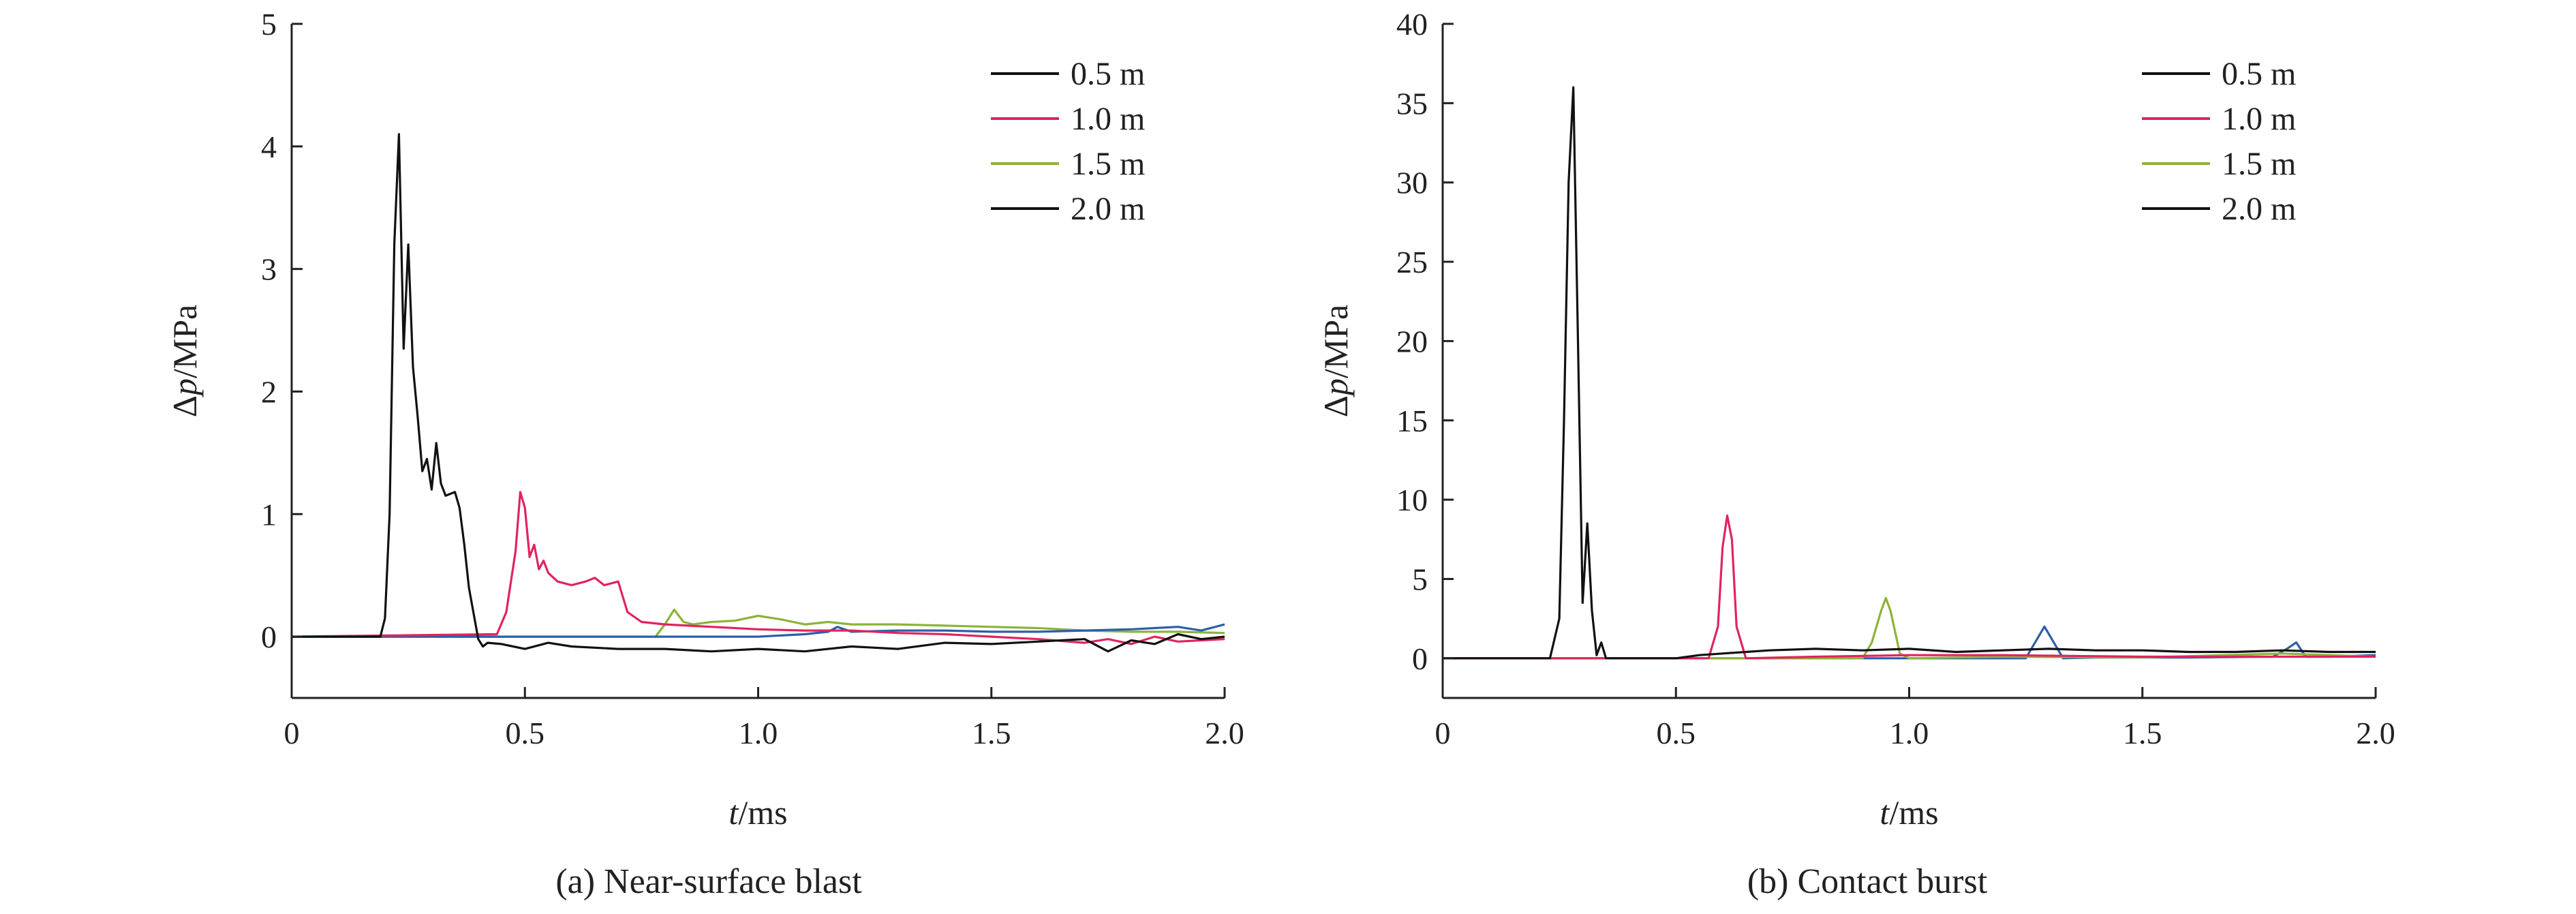 This screenshot has height=914, width=2576. What do you see at coordinates (1412, 341) in the screenshot?
I see `y-tick-label: 20` at bounding box center [1412, 341].